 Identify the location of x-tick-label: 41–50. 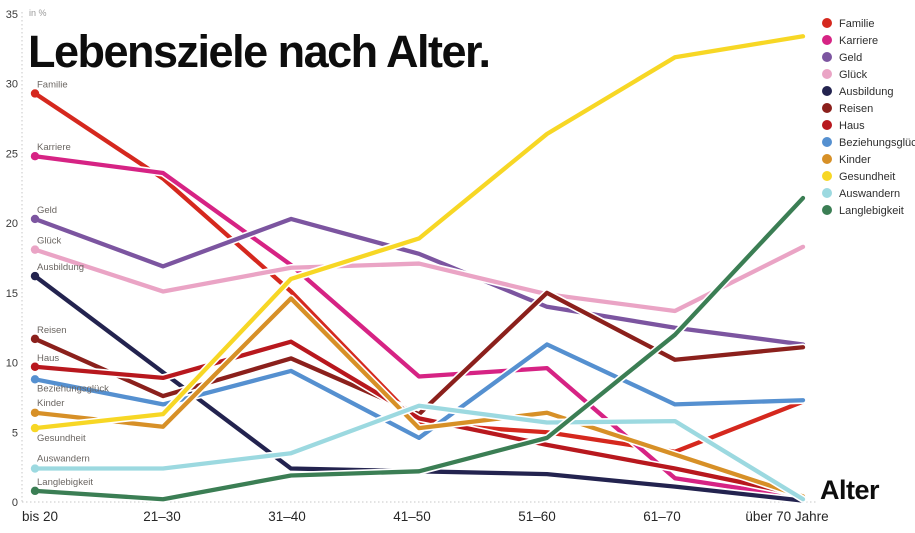
(412, 516).